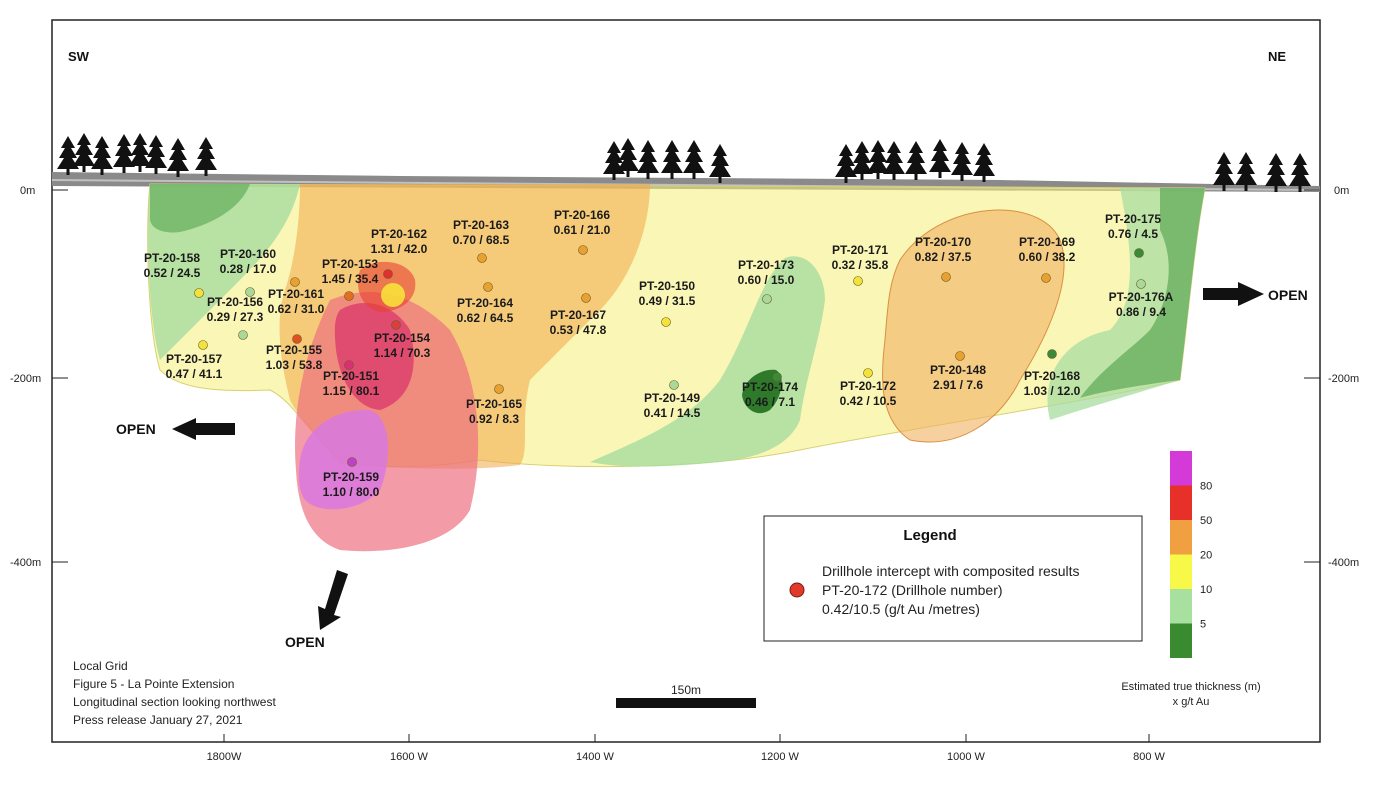 The image size is (1386, 788). What do you see at coordinates (943, 257) in the screenshot?
I see `drillhole-result: 0.82 / 37.5` at bounding box center [943, 257].